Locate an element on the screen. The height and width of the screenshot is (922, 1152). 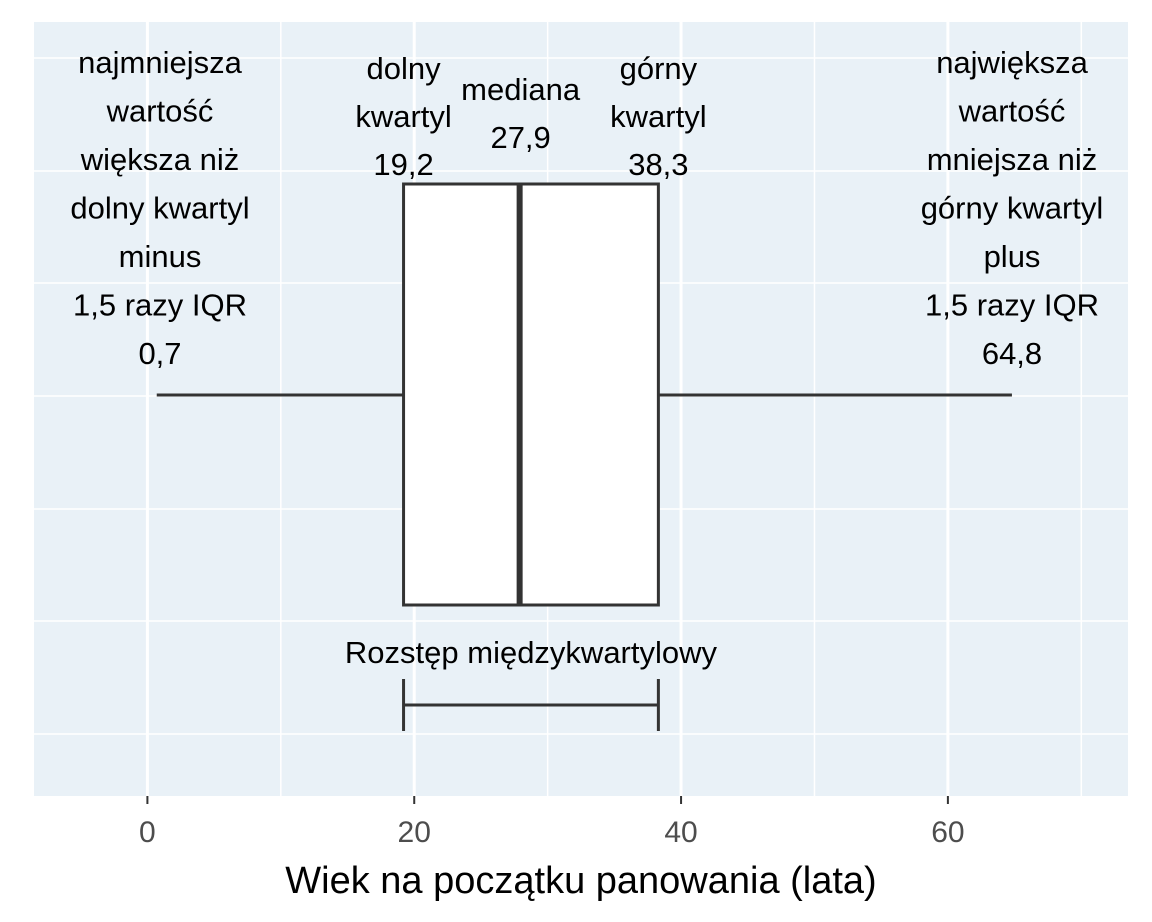
whisker-low-label-line-1: najmniejsza is located at coordinates (160, 62).